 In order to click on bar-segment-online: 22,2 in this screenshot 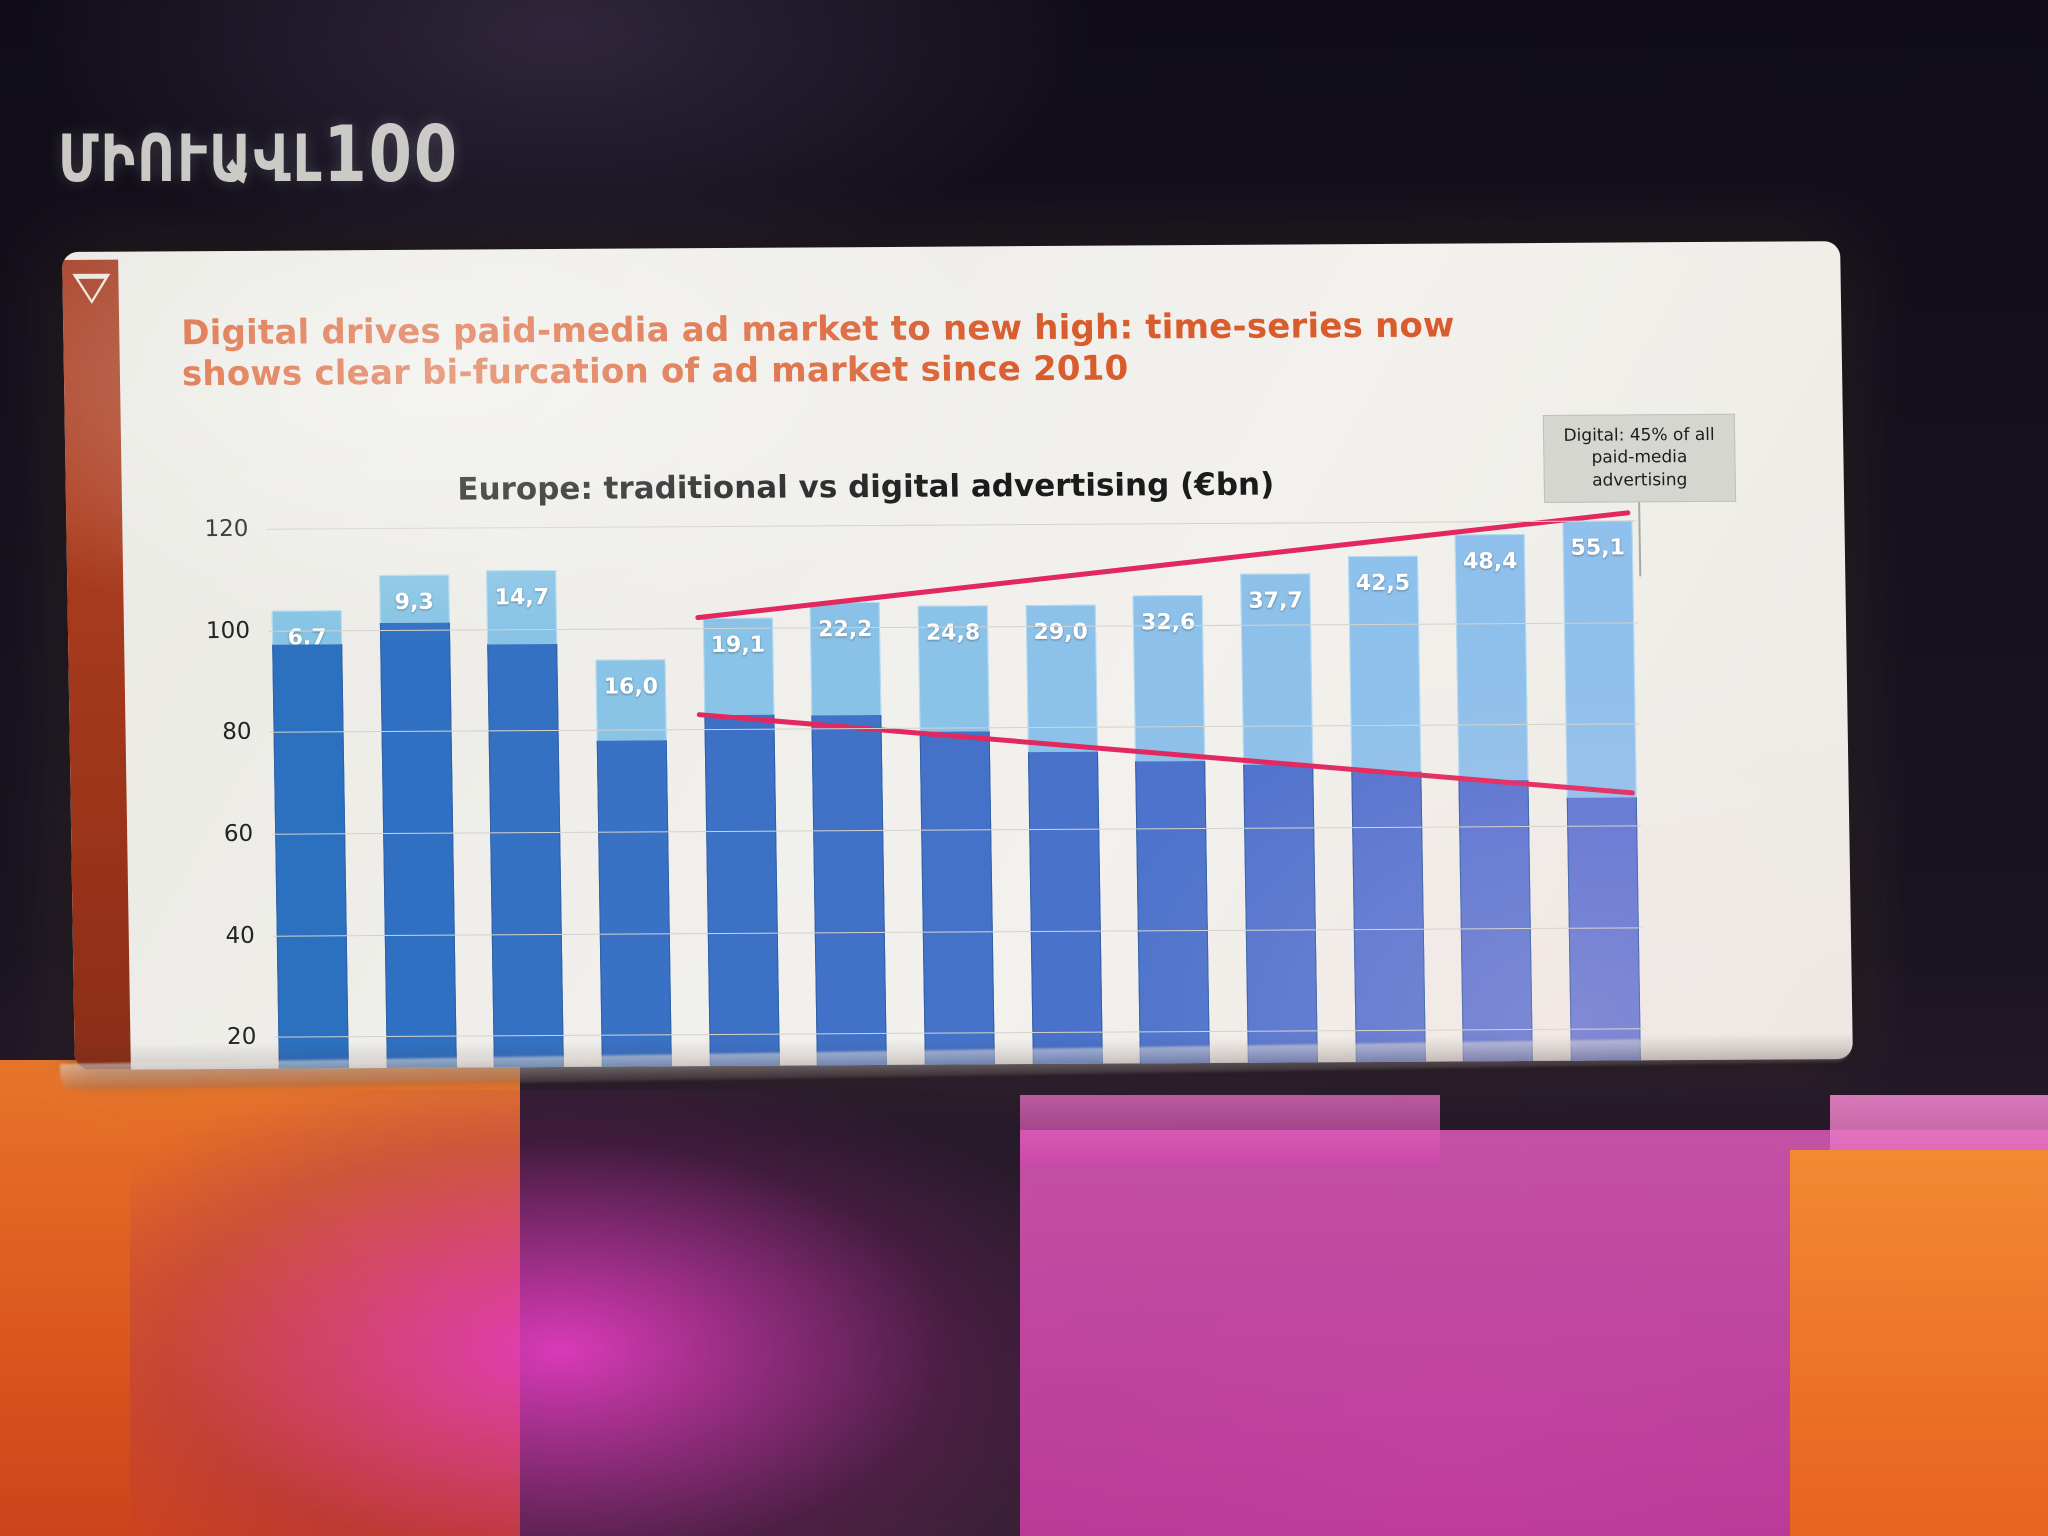, I will do `click(845, 658)`.